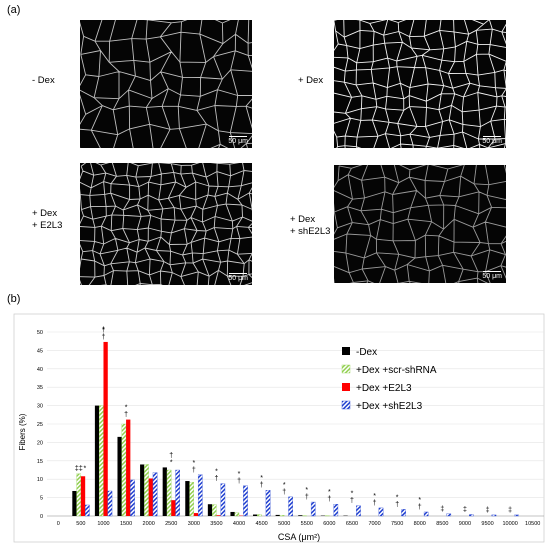  I want to click on bar--dex-she2l3-6500, so click(358, 511).